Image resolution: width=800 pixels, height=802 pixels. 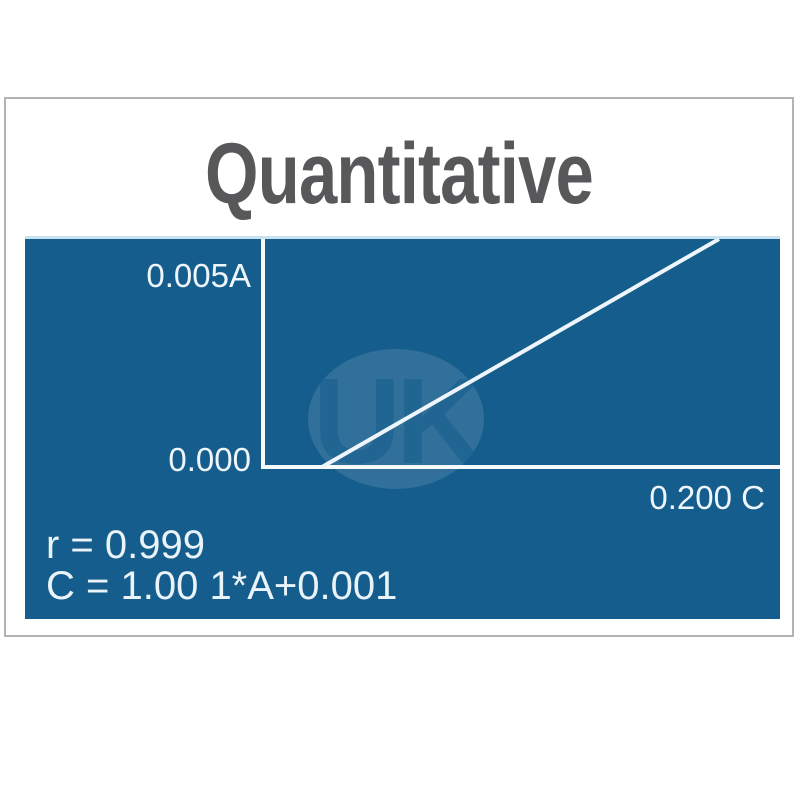 What do you see at coordinates (399, 174) in the screenshot?
I see `page-title: Quantitative` at bounding box center [399, 174].